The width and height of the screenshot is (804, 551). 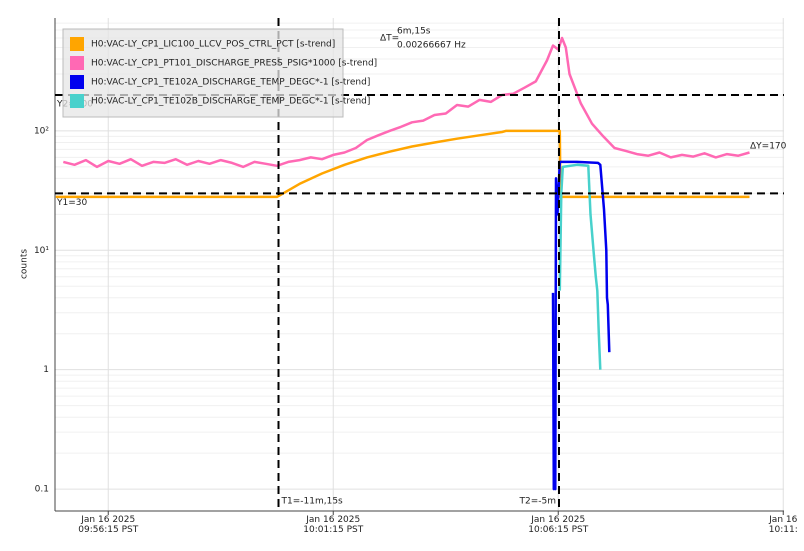 I want to click on x-tick-label: Jan 16 2025 10:06:15 PST, so click(x=558, y=525).